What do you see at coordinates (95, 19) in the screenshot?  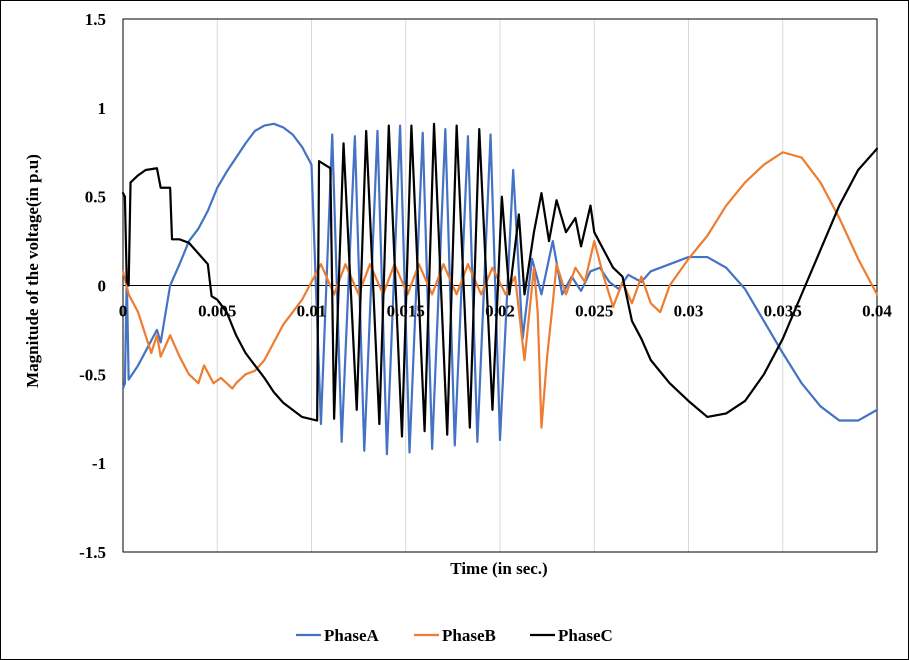 I see `y-tick-label: 1.5` at bounding box center [95, 19].